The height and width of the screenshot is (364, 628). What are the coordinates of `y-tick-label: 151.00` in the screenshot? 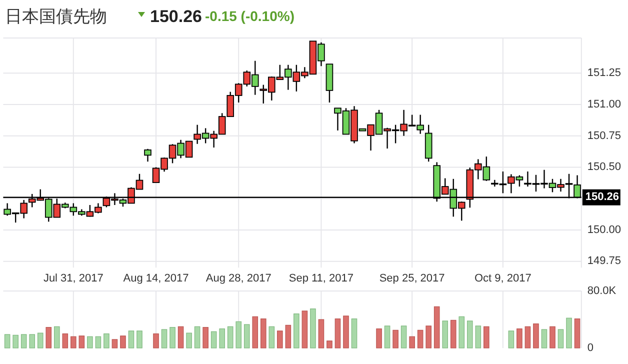 It's located at (604, 104).